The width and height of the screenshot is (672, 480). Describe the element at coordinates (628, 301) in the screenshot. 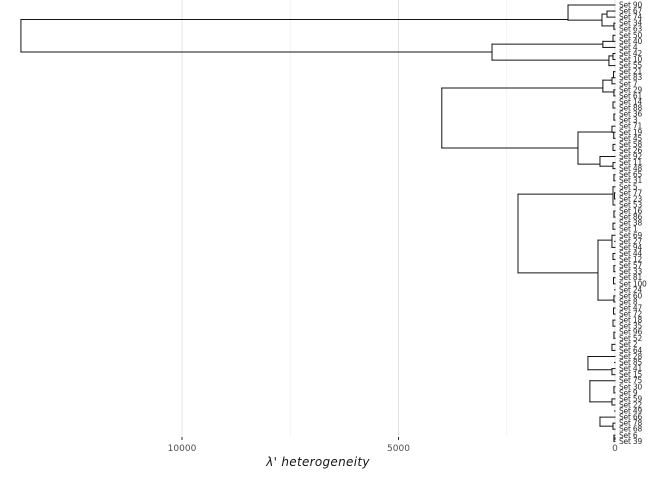

I see `leaf-label: Set 8` at that location.